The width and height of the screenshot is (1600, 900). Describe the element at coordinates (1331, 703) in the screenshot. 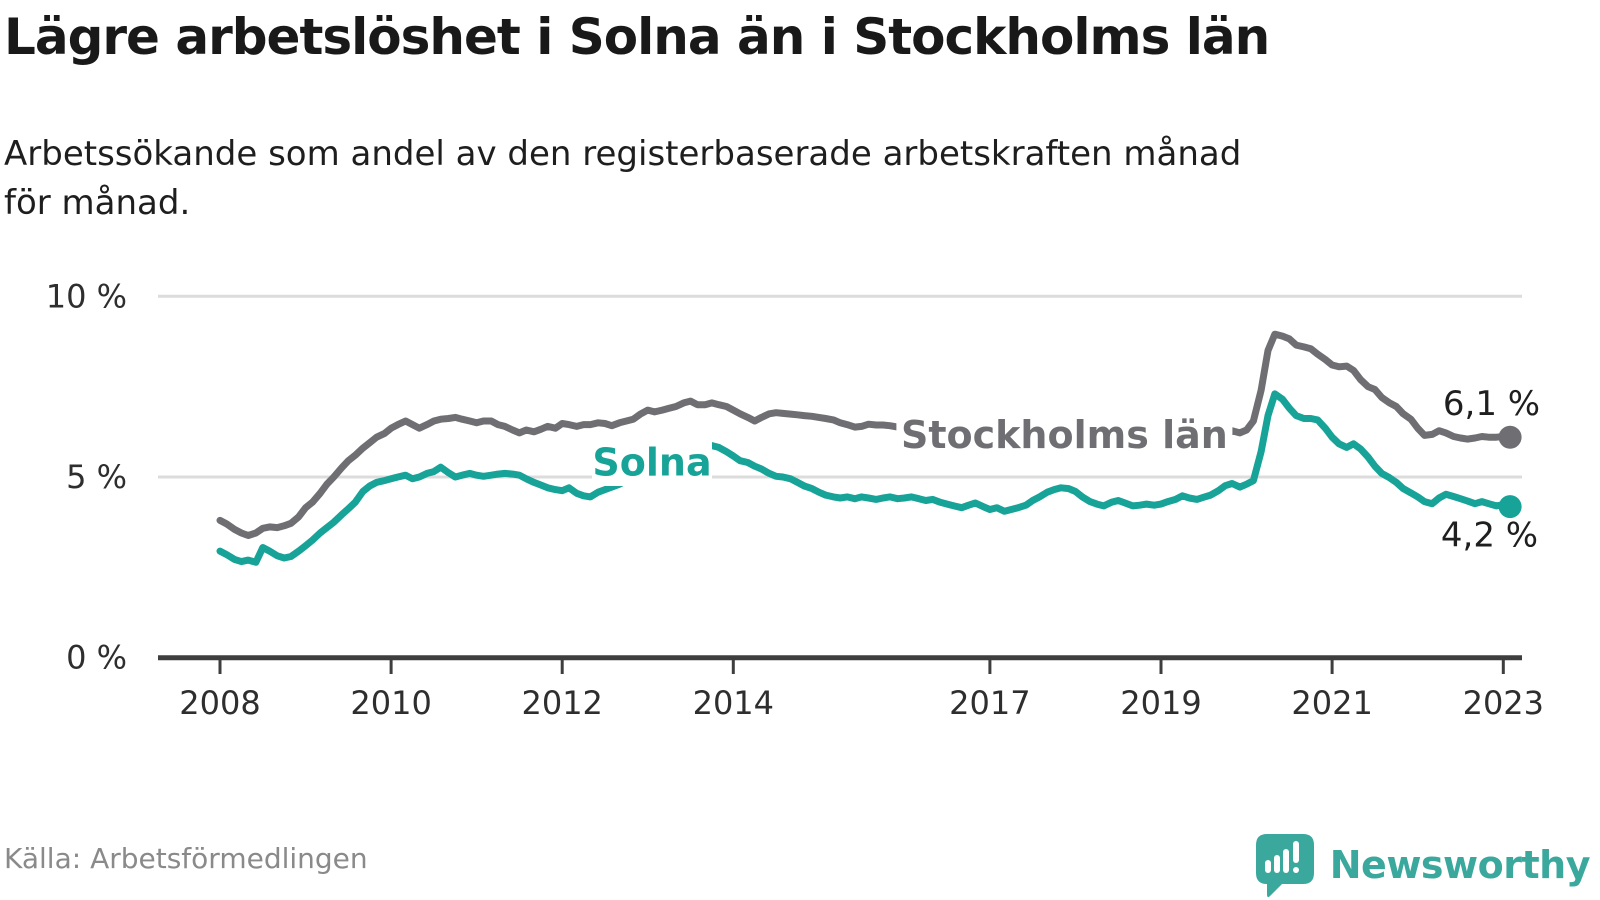

I see `x-tick-label: 2021` at that location.